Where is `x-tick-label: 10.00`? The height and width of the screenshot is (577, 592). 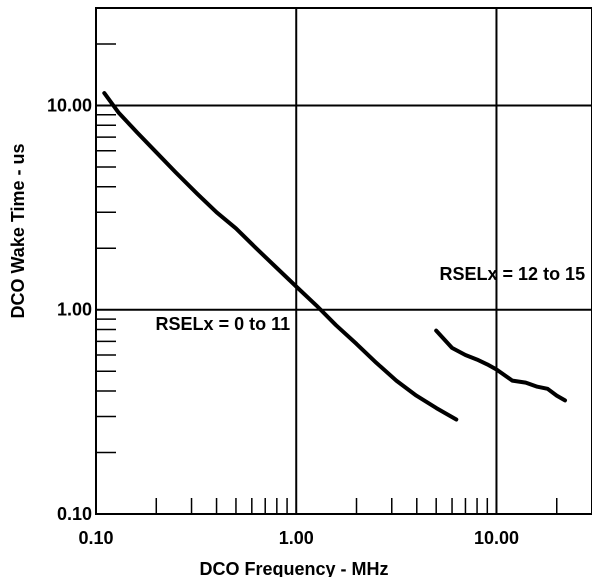 x-tick-label: 10.00 is located at coordinates (496, 538).